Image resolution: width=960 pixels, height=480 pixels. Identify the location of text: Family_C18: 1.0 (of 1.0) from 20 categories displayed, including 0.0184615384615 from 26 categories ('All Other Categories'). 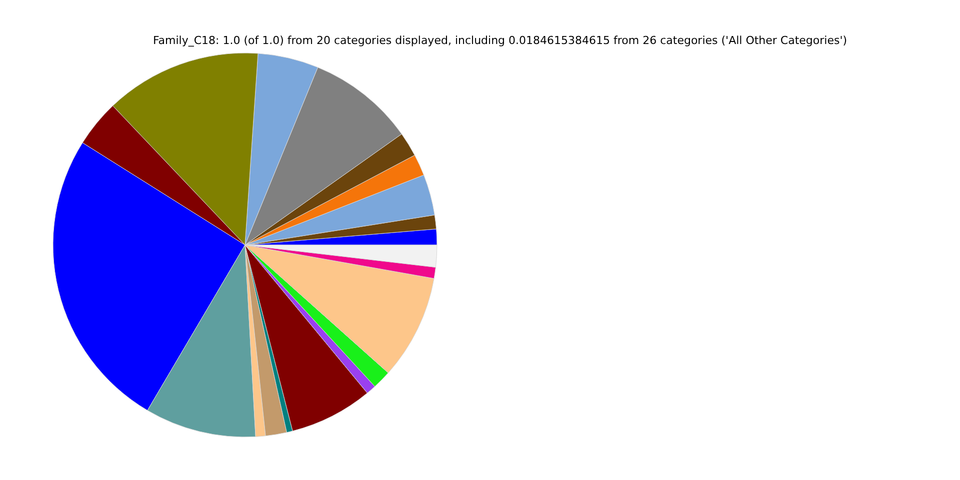
(500, 40).